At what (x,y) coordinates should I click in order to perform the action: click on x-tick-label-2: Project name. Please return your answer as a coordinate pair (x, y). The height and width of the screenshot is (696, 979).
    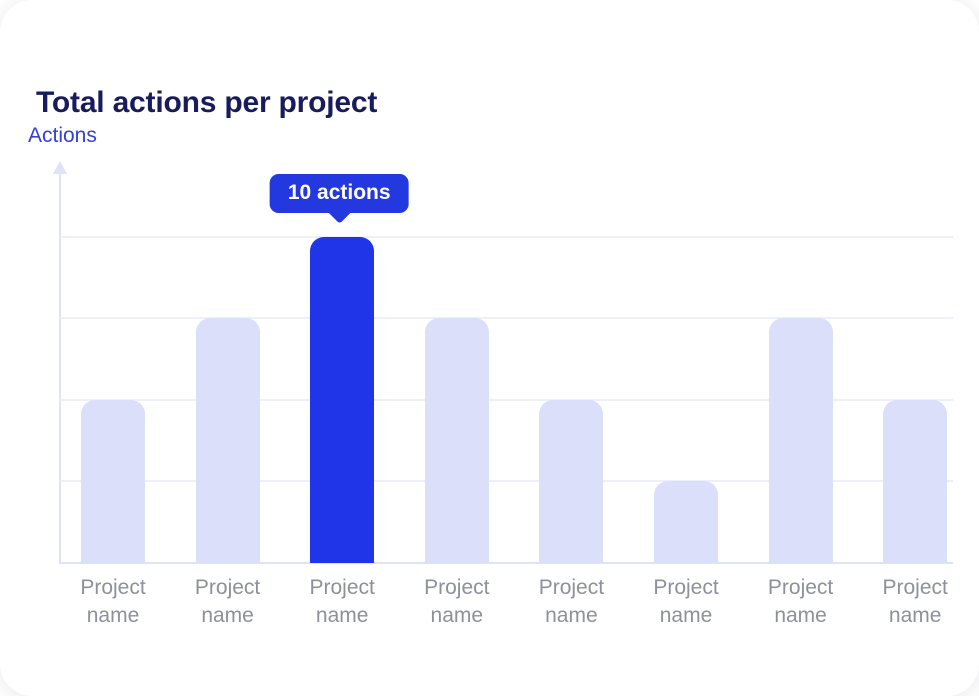
    Looking at the image, I should click on (227, 601).